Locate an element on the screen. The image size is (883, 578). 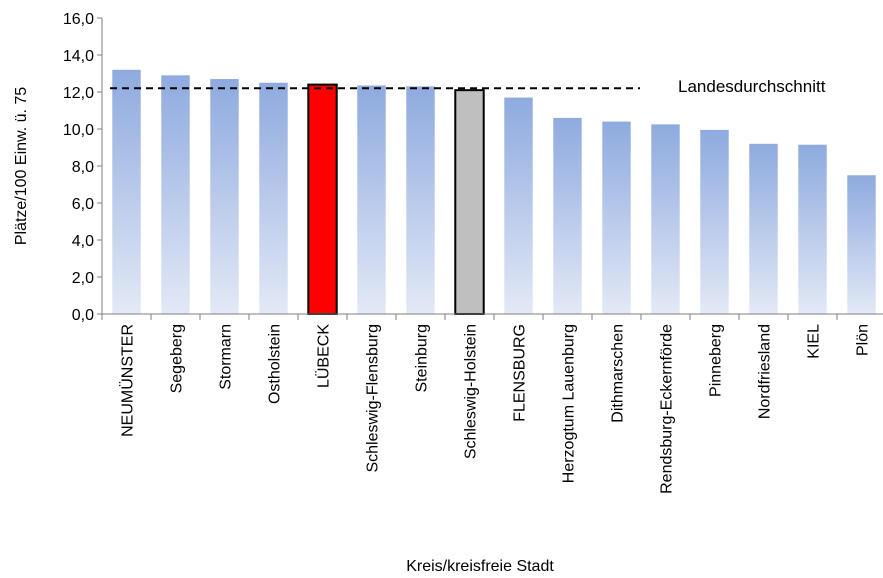
x-tick-label: NEUMÜNSTER is located at coordinates (128, 380).